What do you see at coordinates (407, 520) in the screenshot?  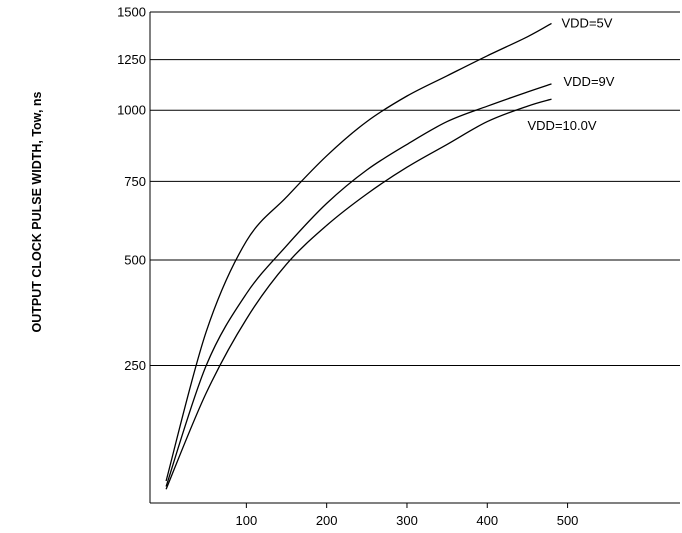 I see `x-tick-label-300: 300` at bounding box center [407, 520].